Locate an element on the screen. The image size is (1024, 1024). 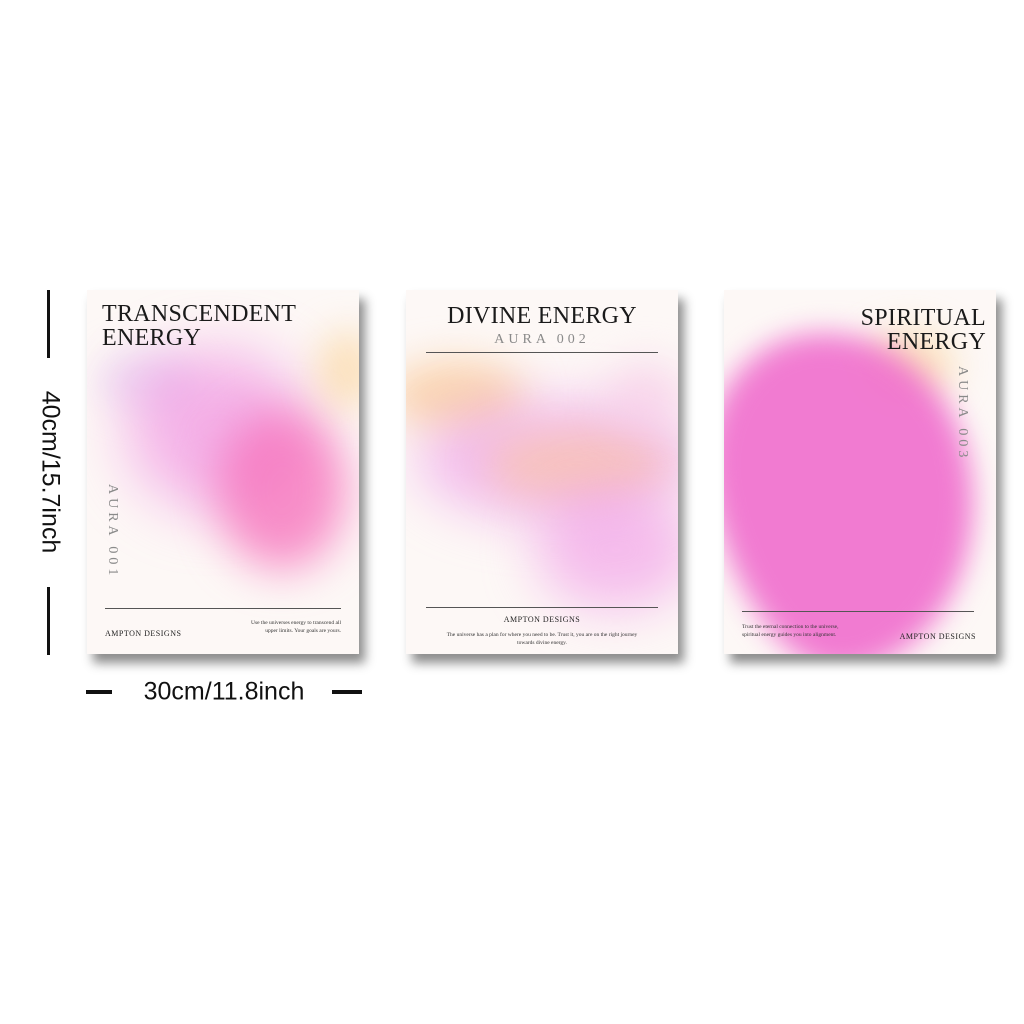
poster-title: SPIRITUAL ENERGY is located at coordinates (923, 330).